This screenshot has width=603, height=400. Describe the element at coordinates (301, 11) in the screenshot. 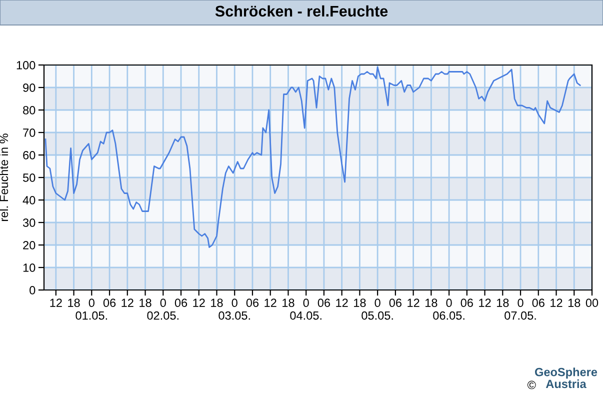

I see `chart-title: Schröcken - rel.Feuchte` at that location.